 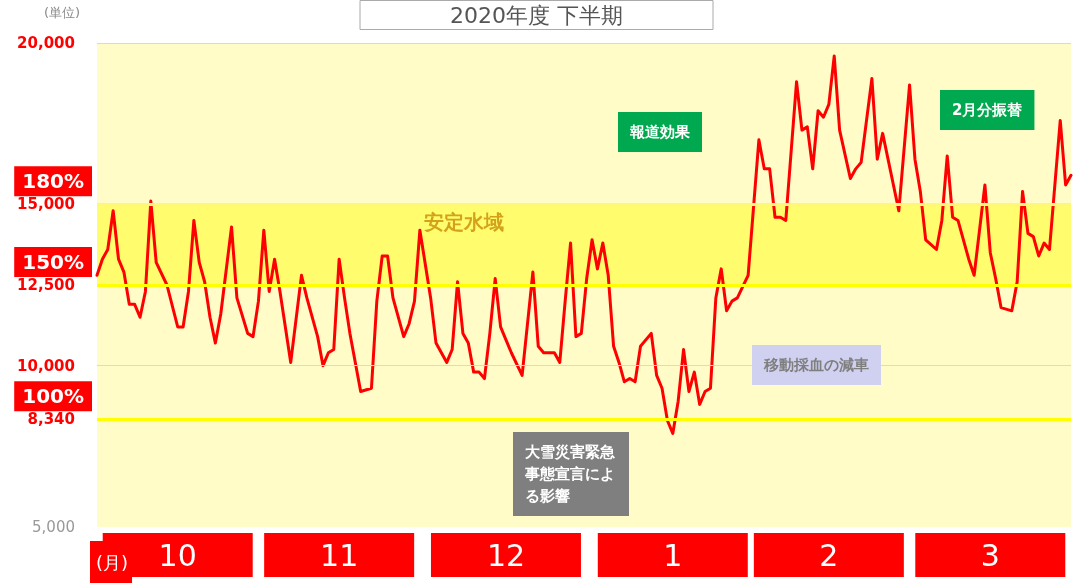 What do you see at coordinates (51, 419) in the screenshot?
I see `y-tick-label: 8,340` at bounding box center [51, 419].